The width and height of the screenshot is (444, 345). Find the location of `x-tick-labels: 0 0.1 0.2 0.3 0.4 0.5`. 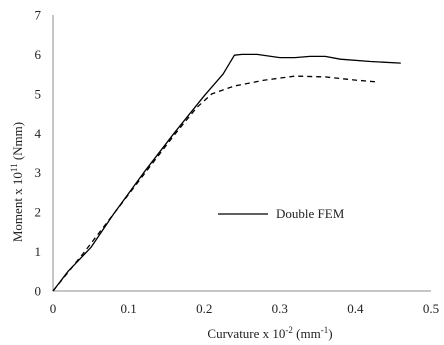

x-tick-labels: 0 0.1 0.2 0.3 0.4 0.5 is located at coordinates (244, 308).